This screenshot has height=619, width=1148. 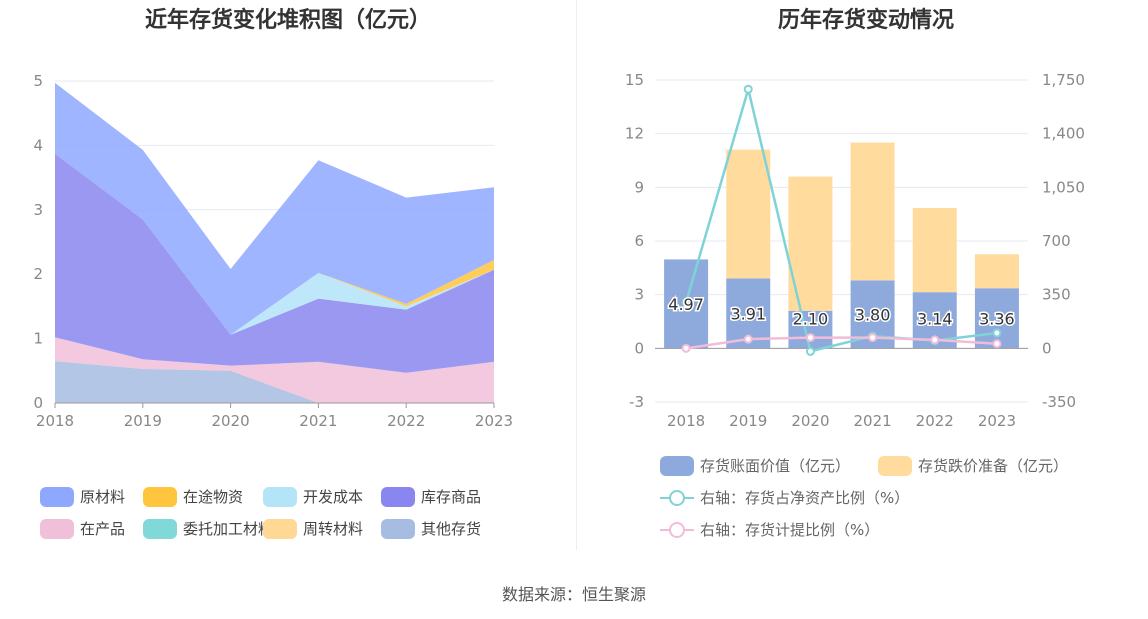 I want to click on legend-item: 委托加工材料, so click(x=208, y=528).